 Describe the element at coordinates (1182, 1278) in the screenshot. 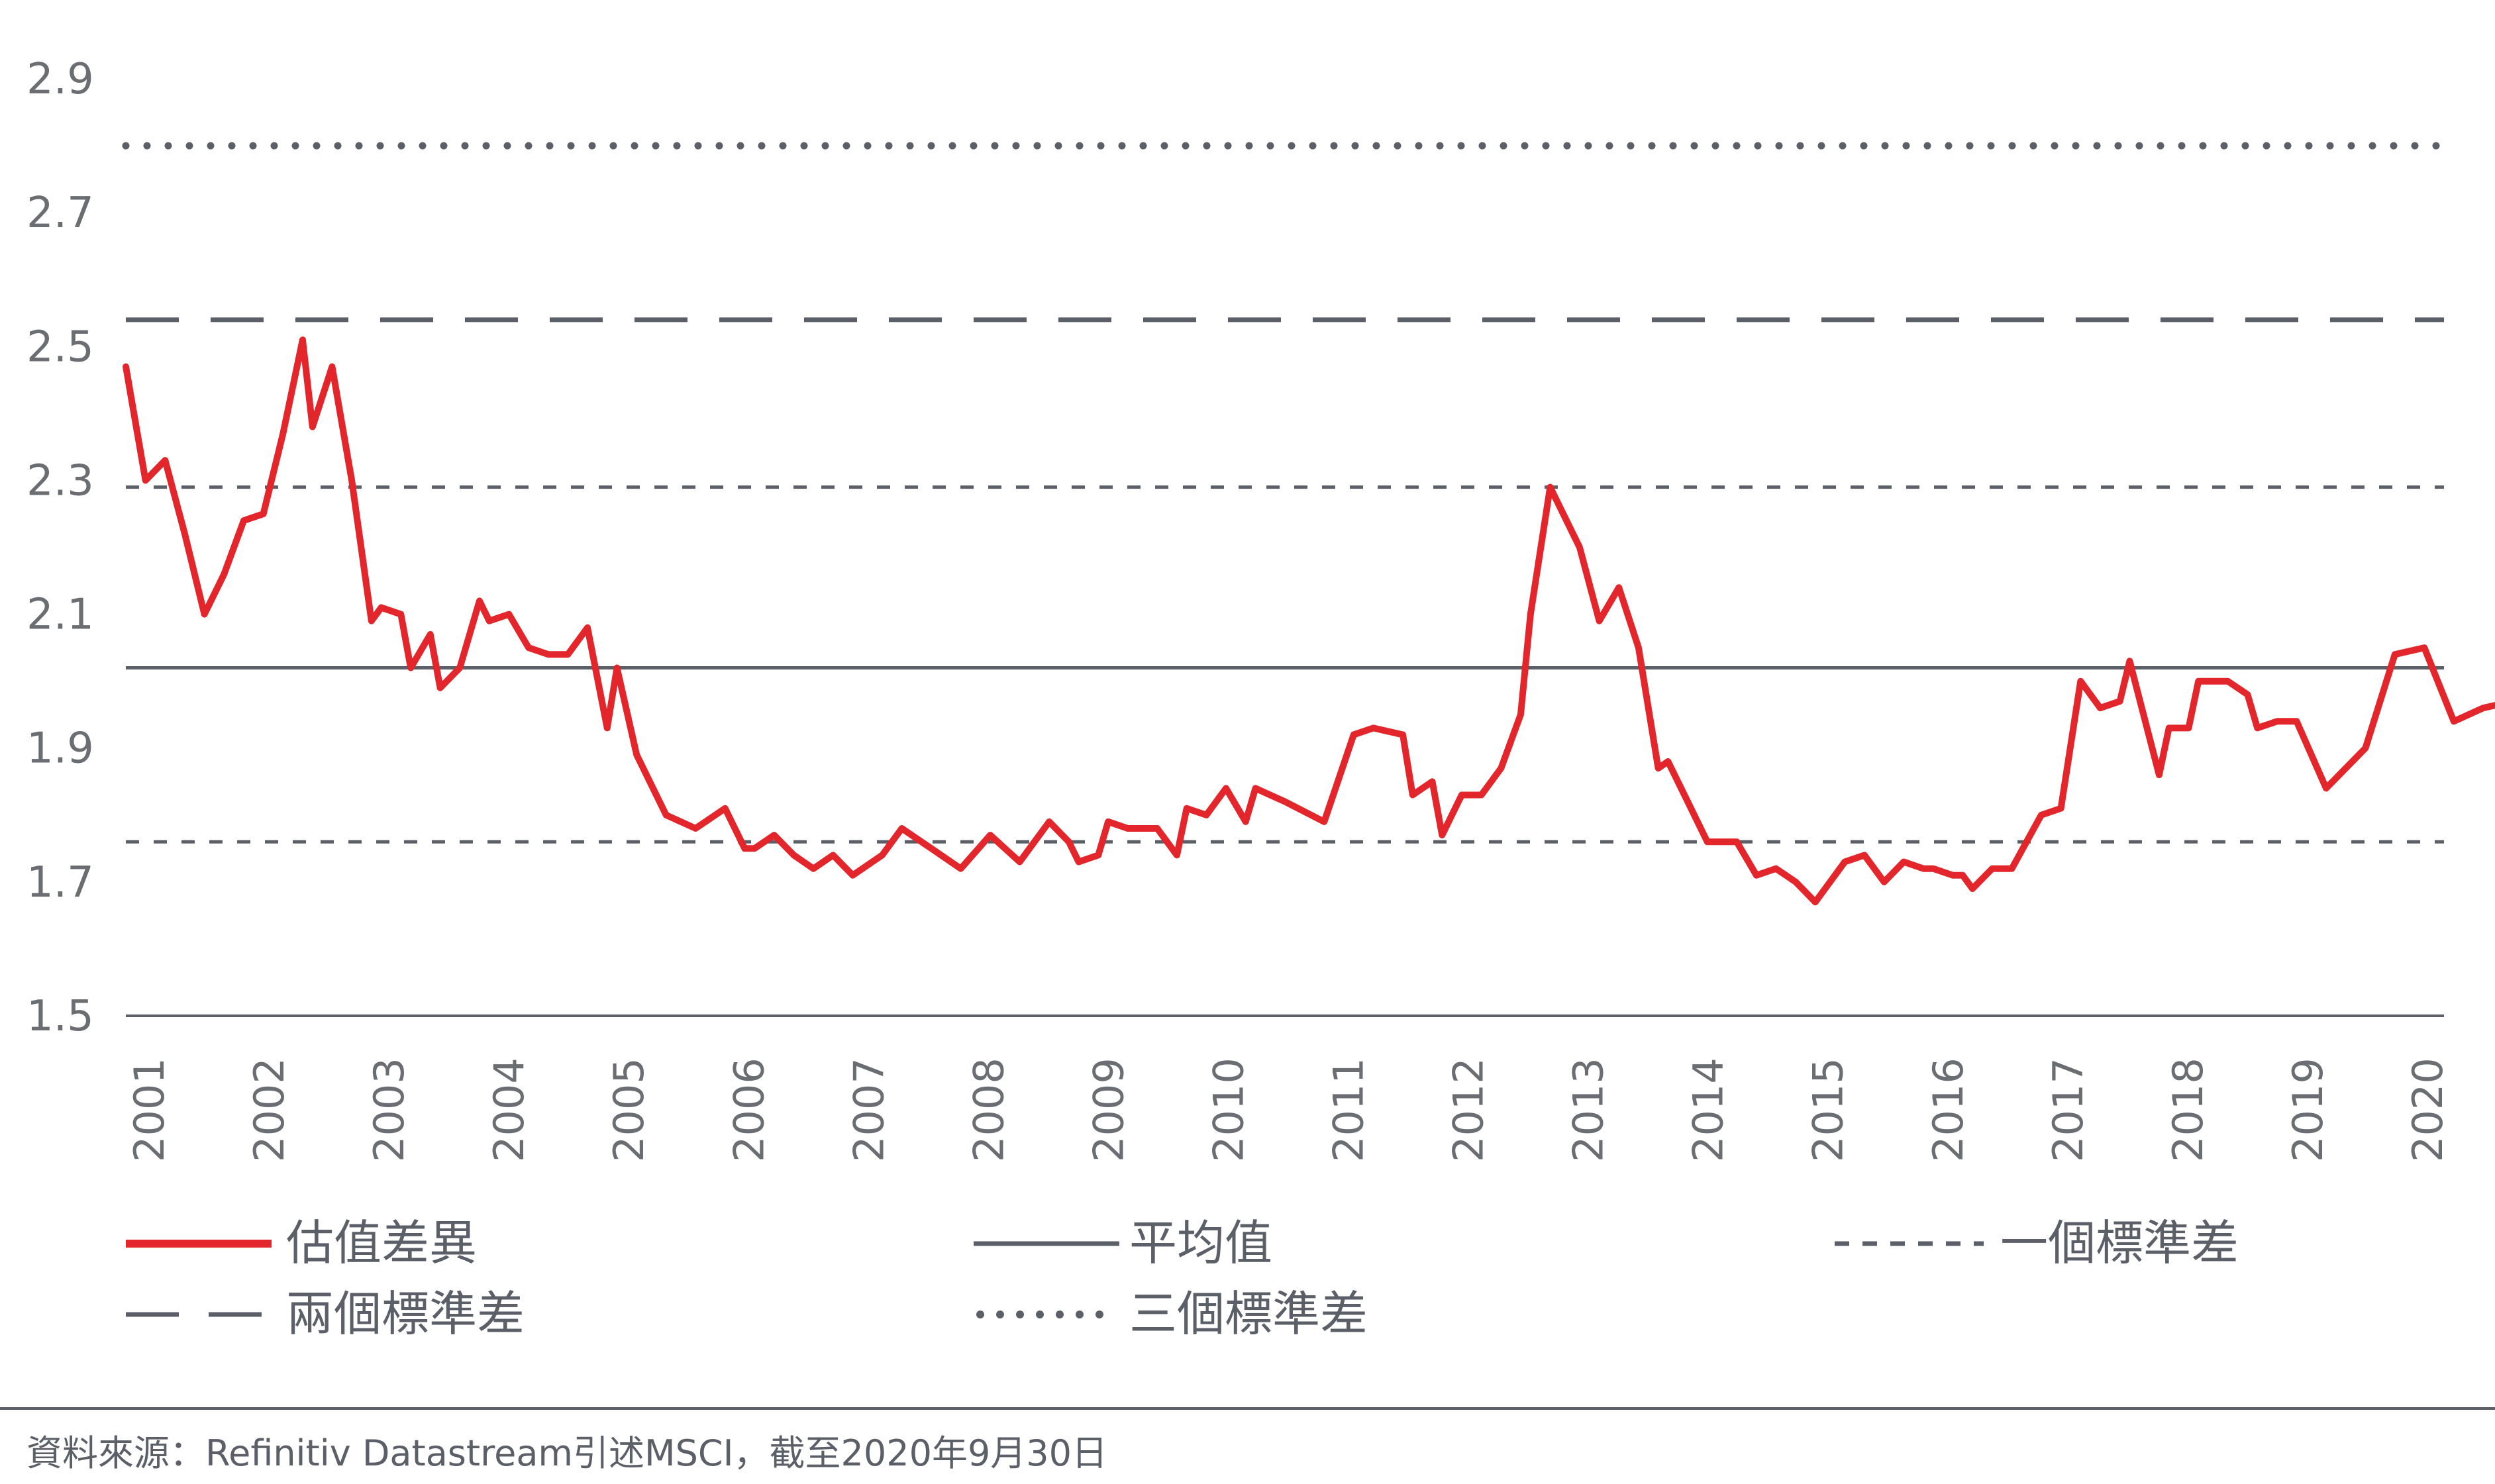

I see `legend: 估值差異 平均值 一個標準差 兩個標準差 三個標準差` at that location.